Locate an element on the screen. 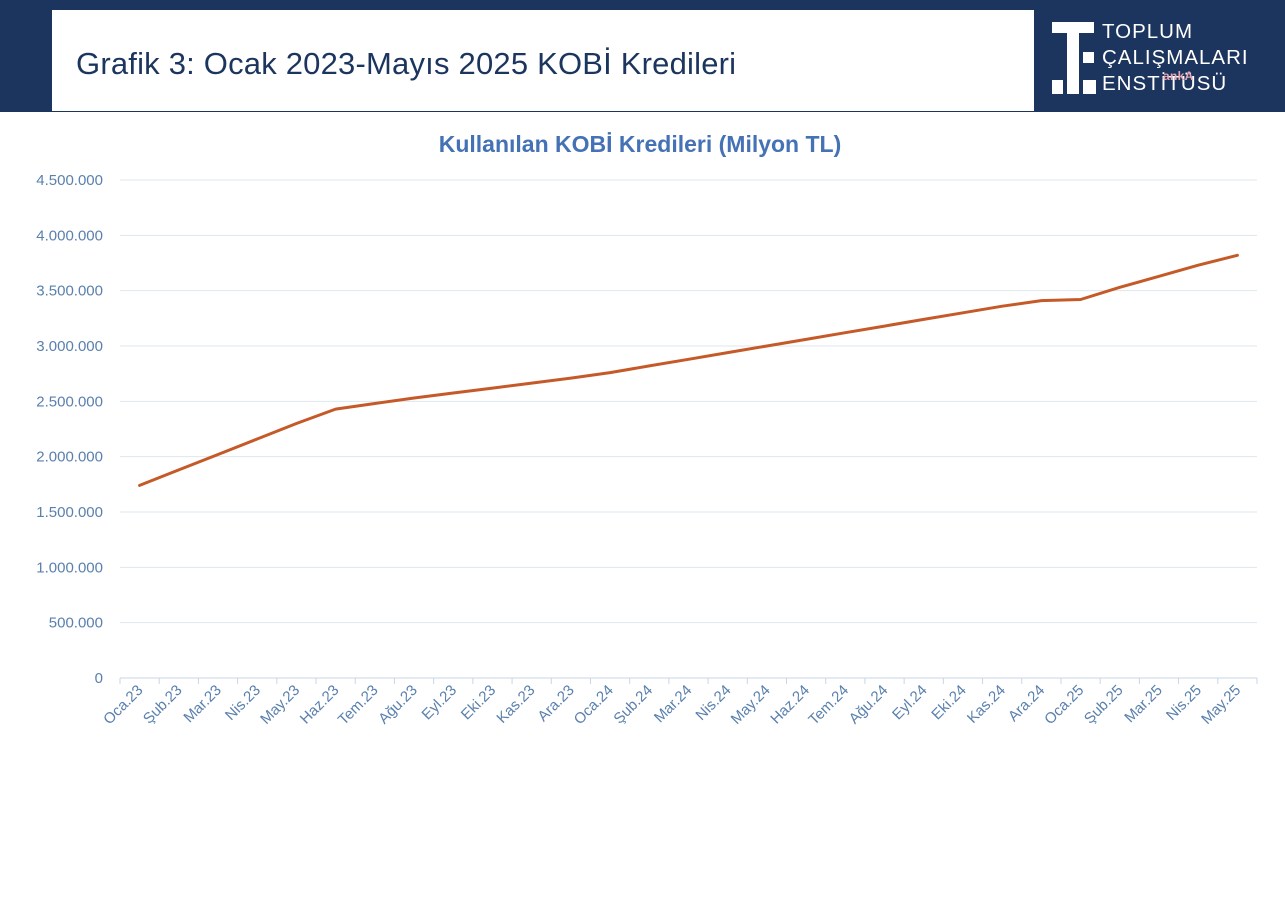 This screenshot has width=1285, height=907. x-tick-label: Eki.24 is located at coordinates (949, 703).